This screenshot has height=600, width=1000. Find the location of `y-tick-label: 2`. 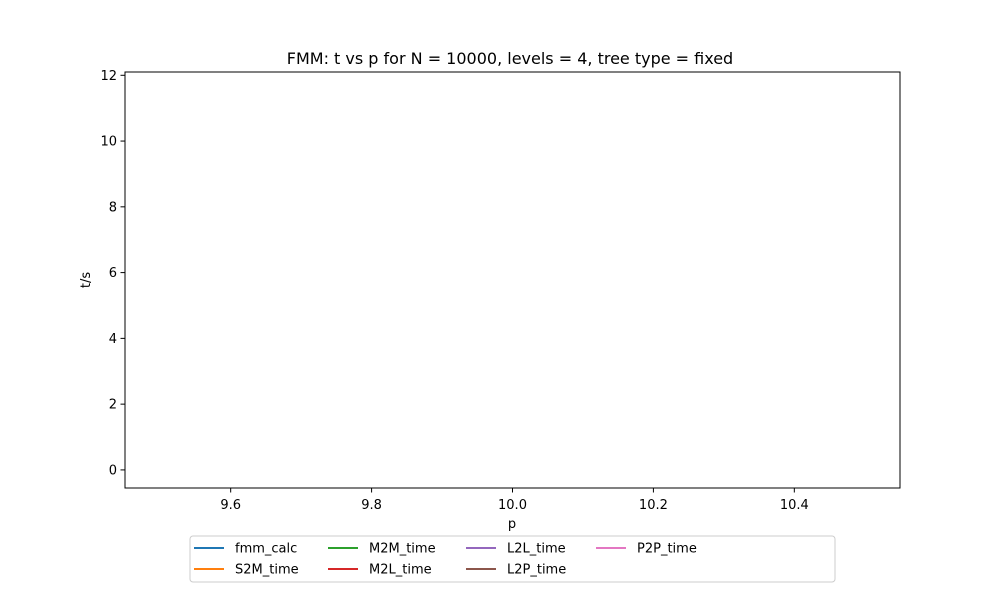

y-tick-label: 2 is located at coordinates (113, 405).